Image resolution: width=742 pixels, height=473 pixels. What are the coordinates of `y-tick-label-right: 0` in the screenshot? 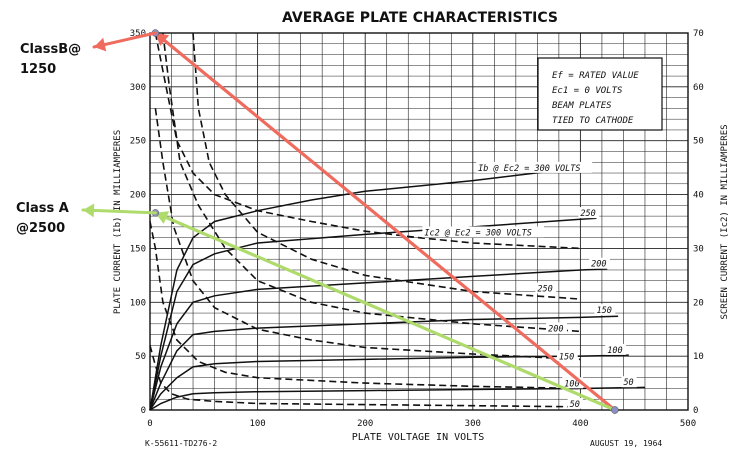 It's located at (695, 411).